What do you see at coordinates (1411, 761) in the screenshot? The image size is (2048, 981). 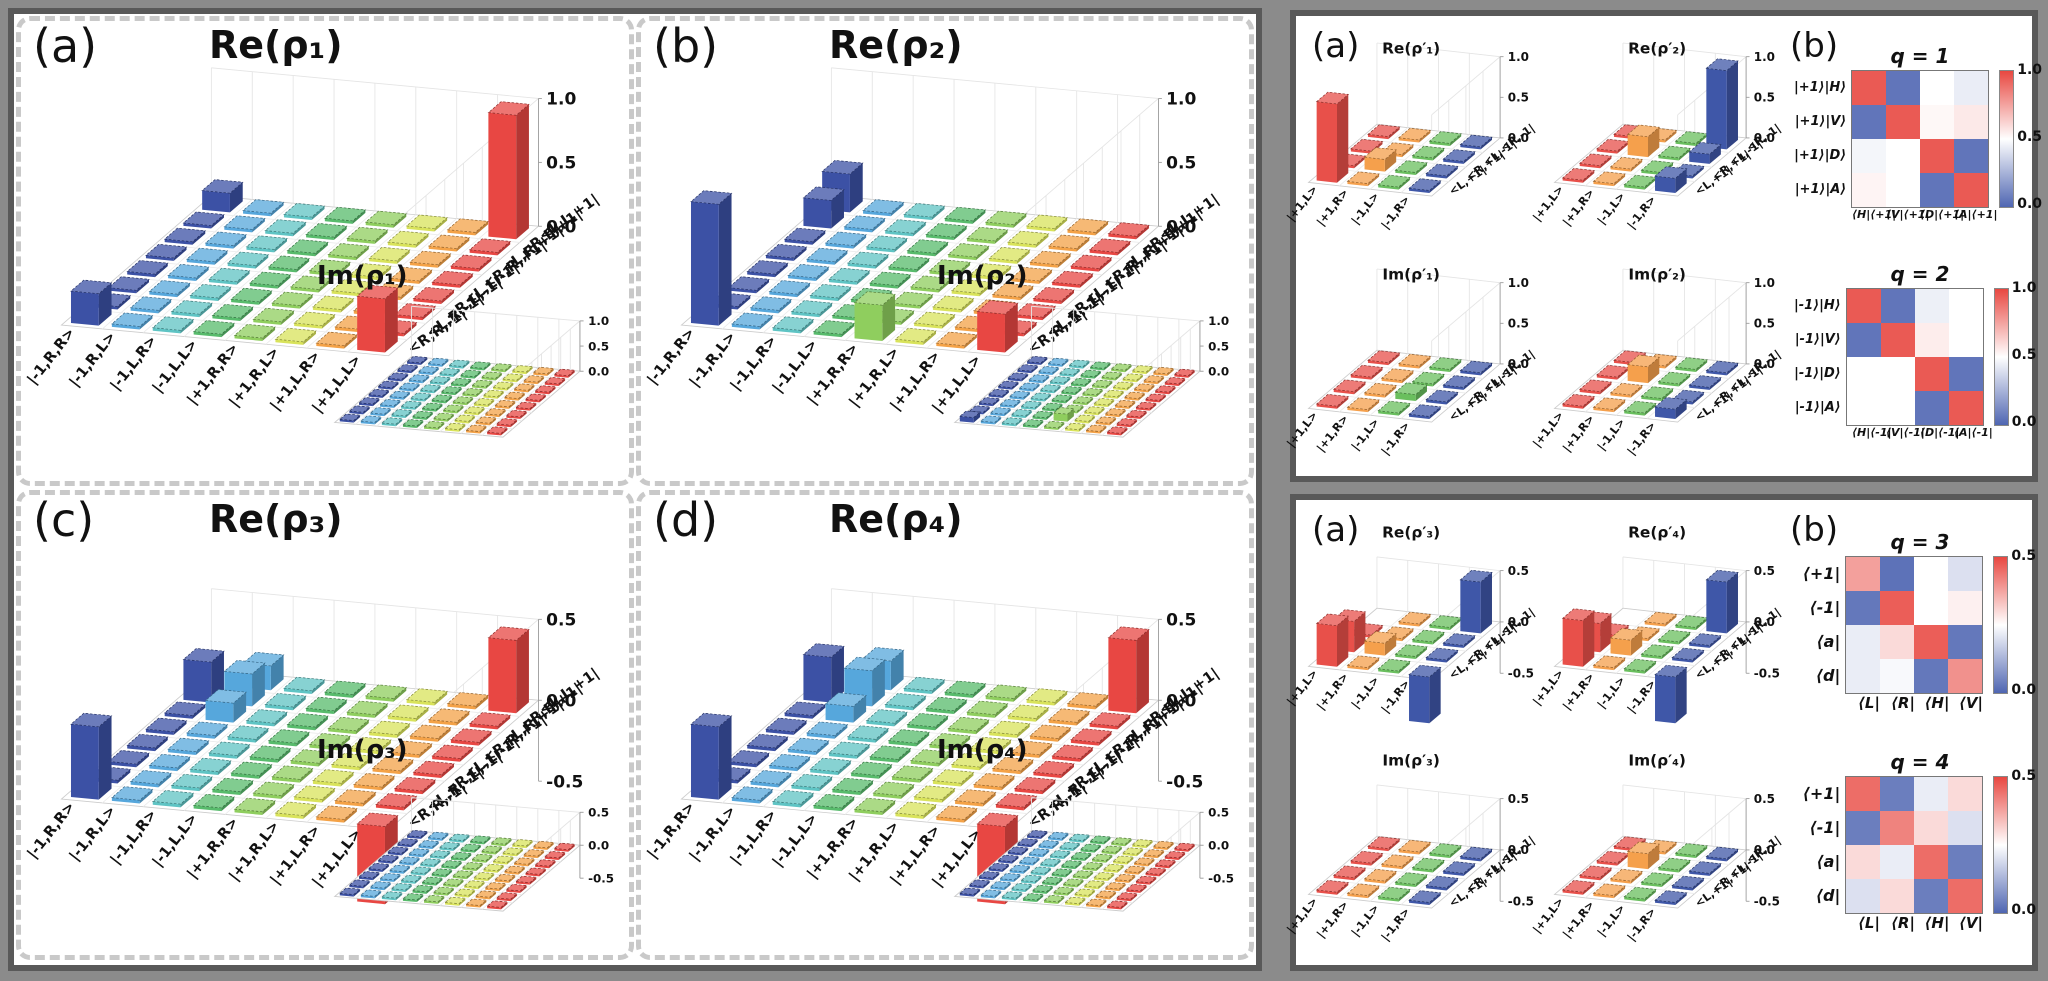 I see `mini-chart-title: Im(ρ′₃)` at bounding box center [1411, 761].